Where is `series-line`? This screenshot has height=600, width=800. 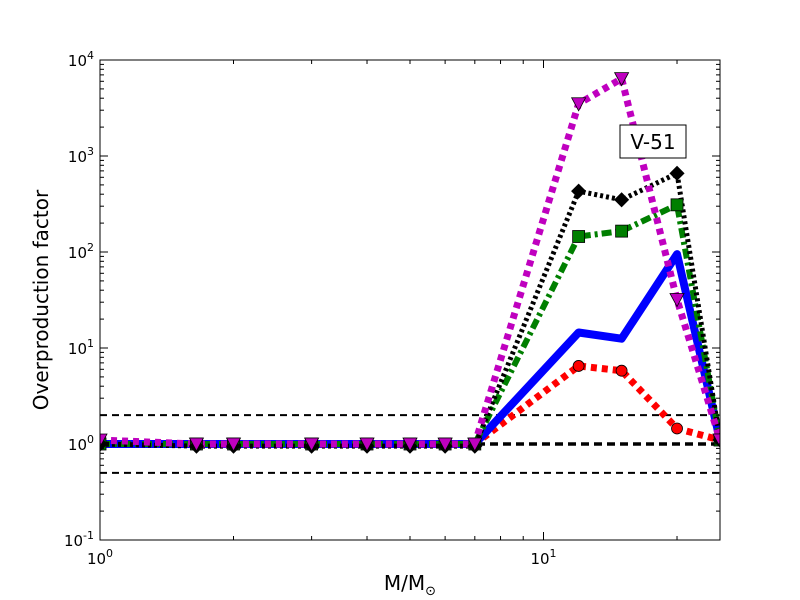
series-line is located at coordinates (410, 405).